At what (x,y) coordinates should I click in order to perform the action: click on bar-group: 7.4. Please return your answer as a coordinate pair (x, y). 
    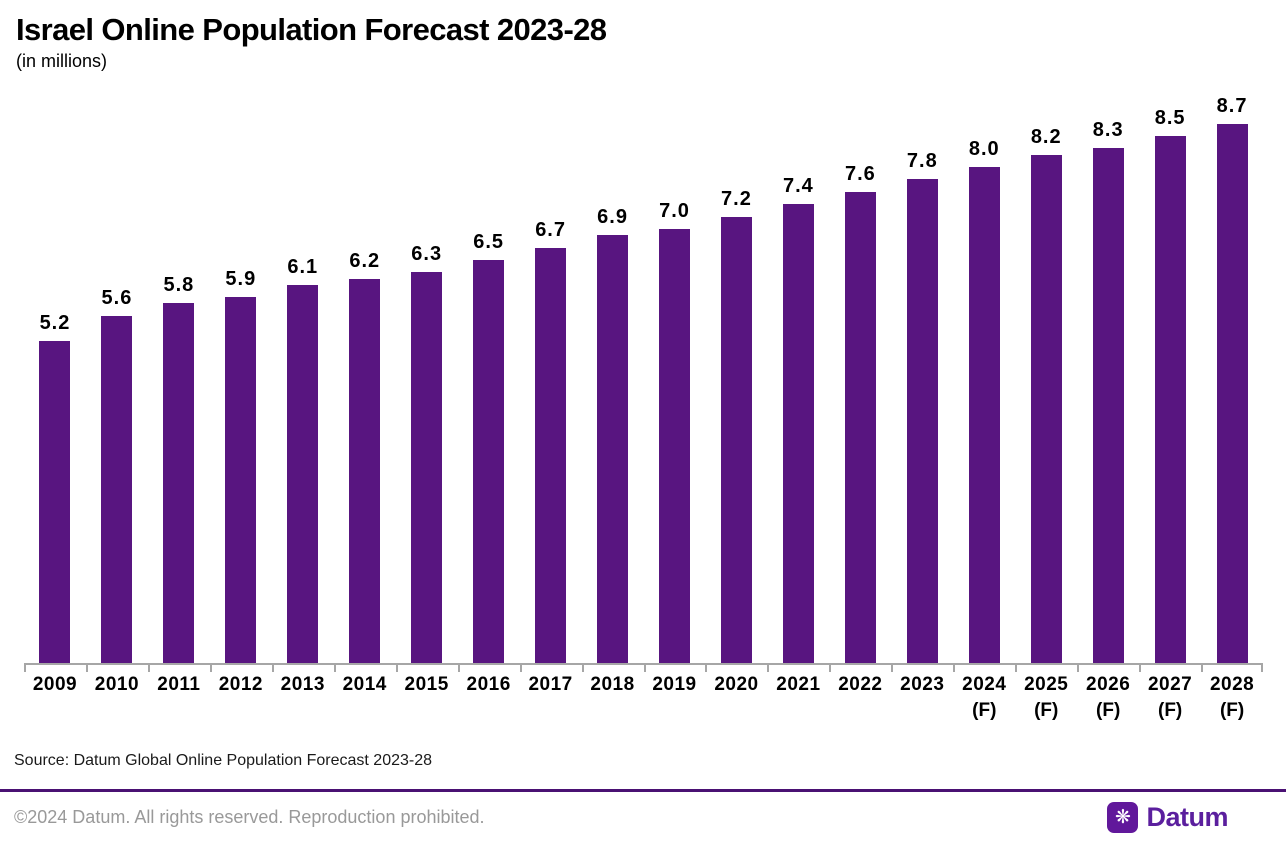
    Looking at the image, I should click on (798, 419).